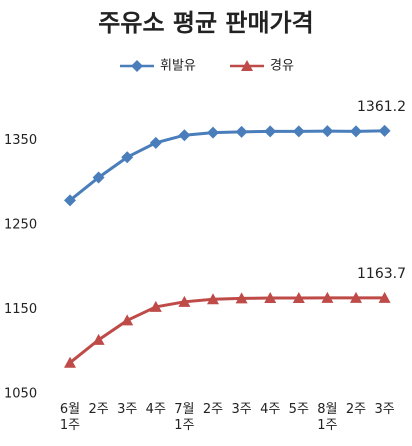 The width and height of the screenshot is (412, 446). Describe the element at coordinates (298, 409) in the screenshot. I see `x-tick-label: 5주` at that location.